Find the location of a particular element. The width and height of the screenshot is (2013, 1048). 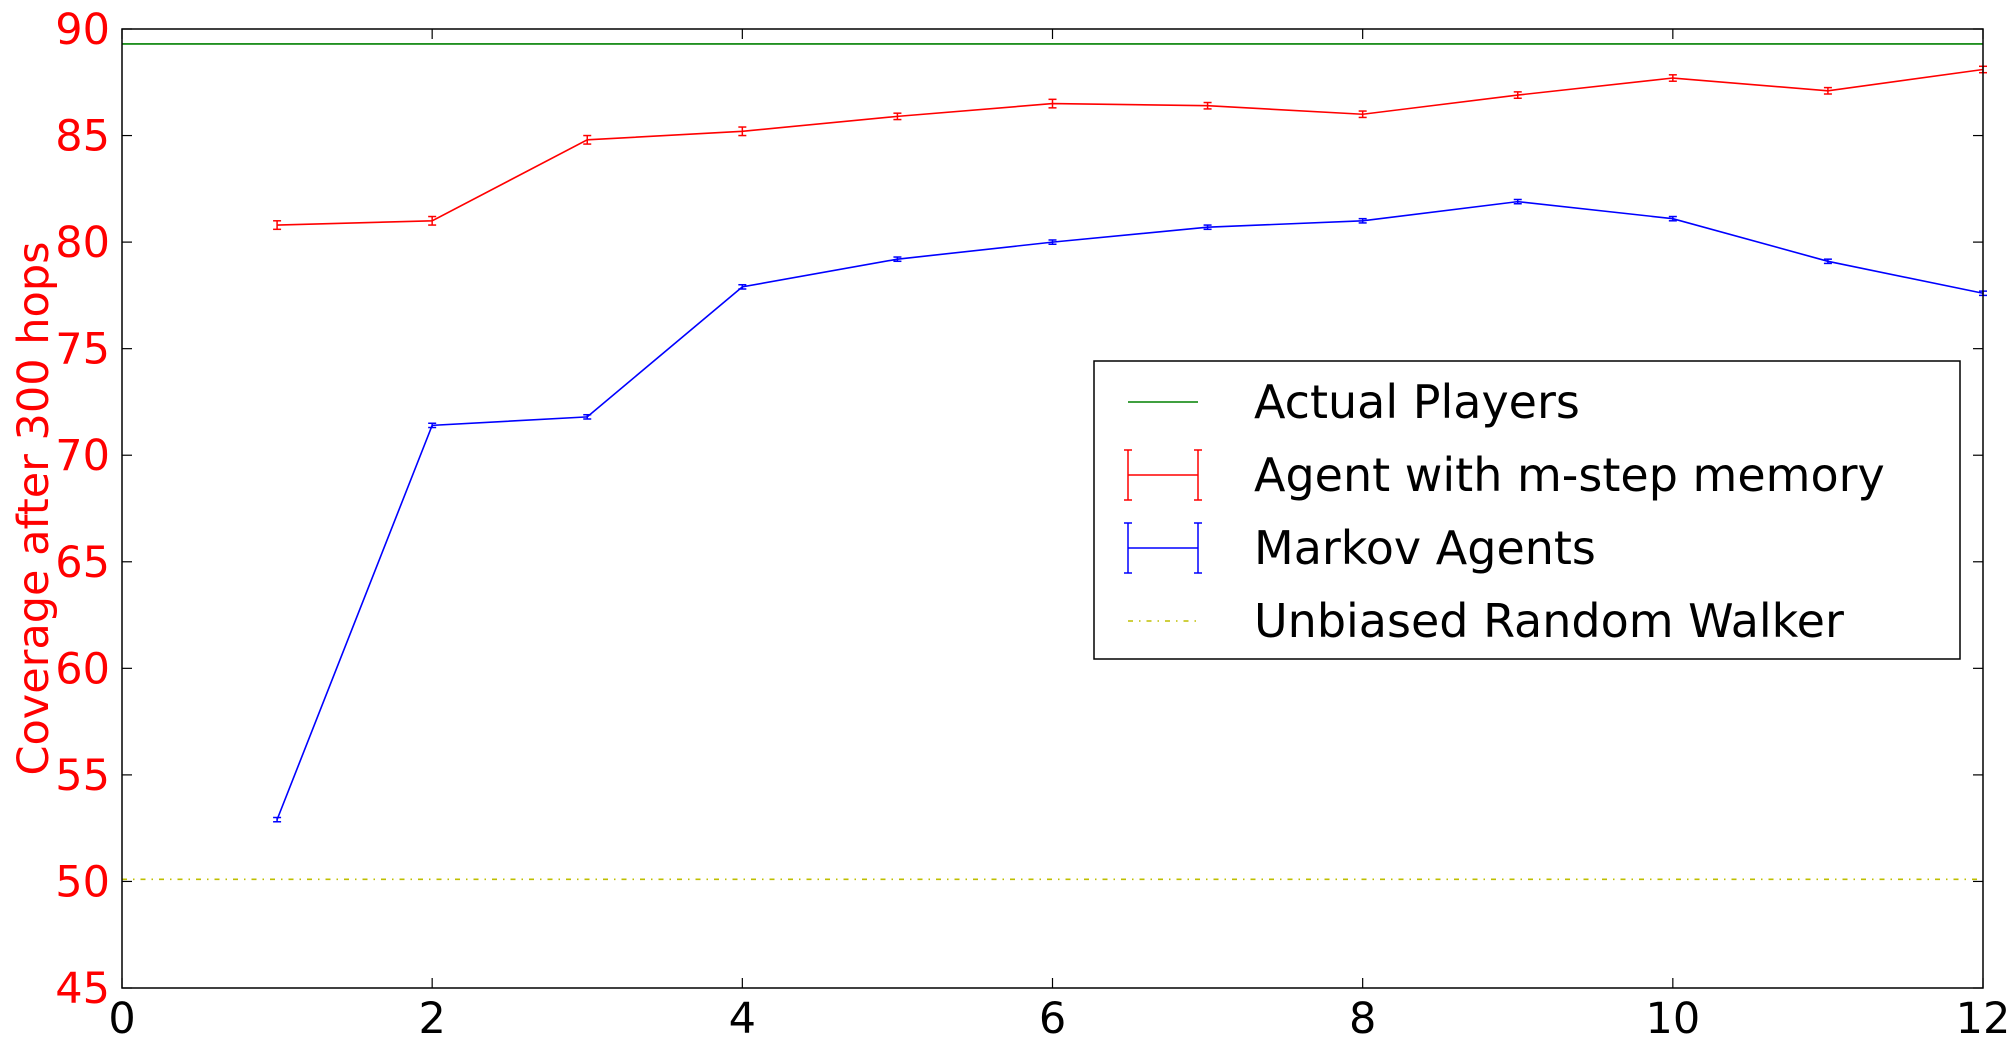

x-tick-label: 6 is located at coordinates (1052, 1019).